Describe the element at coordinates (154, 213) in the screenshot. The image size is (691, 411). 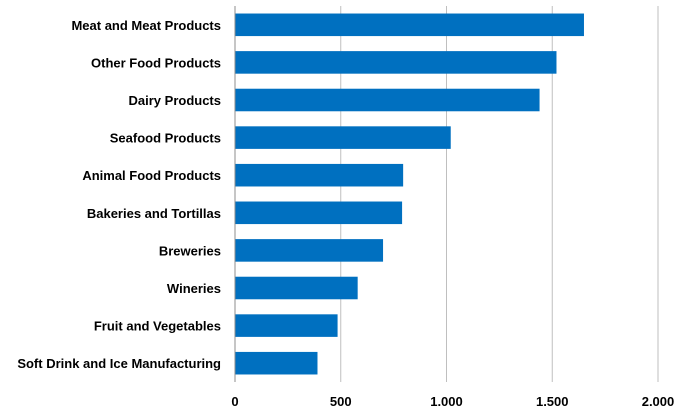
I see `category-label: Bakeries and Tortillas` at that location.